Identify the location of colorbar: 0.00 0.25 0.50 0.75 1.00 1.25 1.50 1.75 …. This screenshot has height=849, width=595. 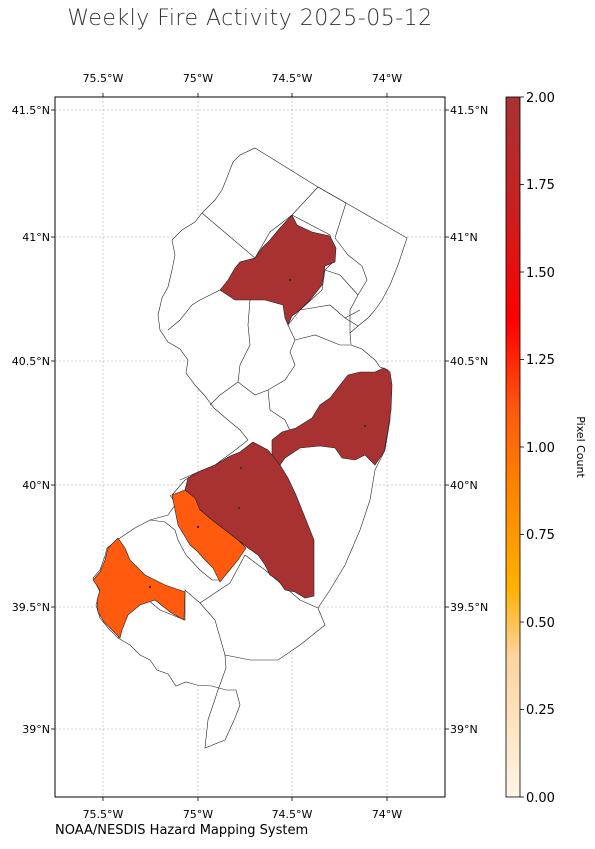
(546, 448).